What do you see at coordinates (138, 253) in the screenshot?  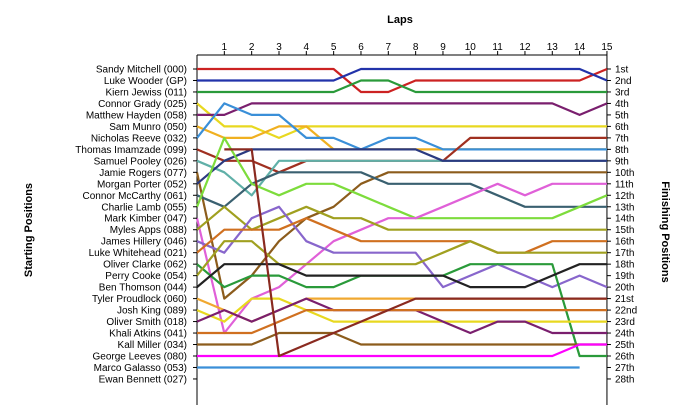 I see `starting-label: Luke Whitehead (021)` at bounding box center [138, 253].